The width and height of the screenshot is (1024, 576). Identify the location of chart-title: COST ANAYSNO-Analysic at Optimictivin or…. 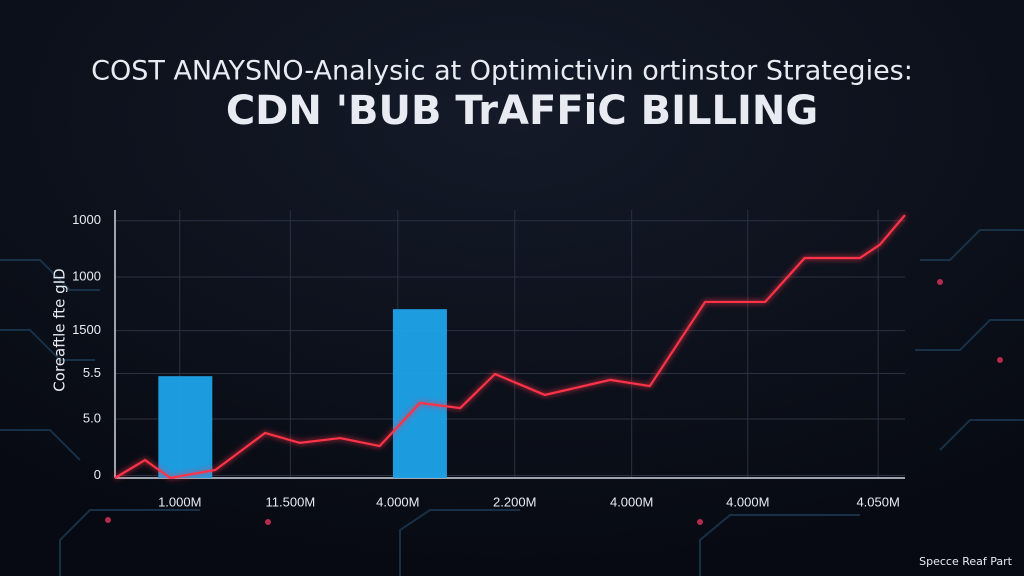
(502, 71).